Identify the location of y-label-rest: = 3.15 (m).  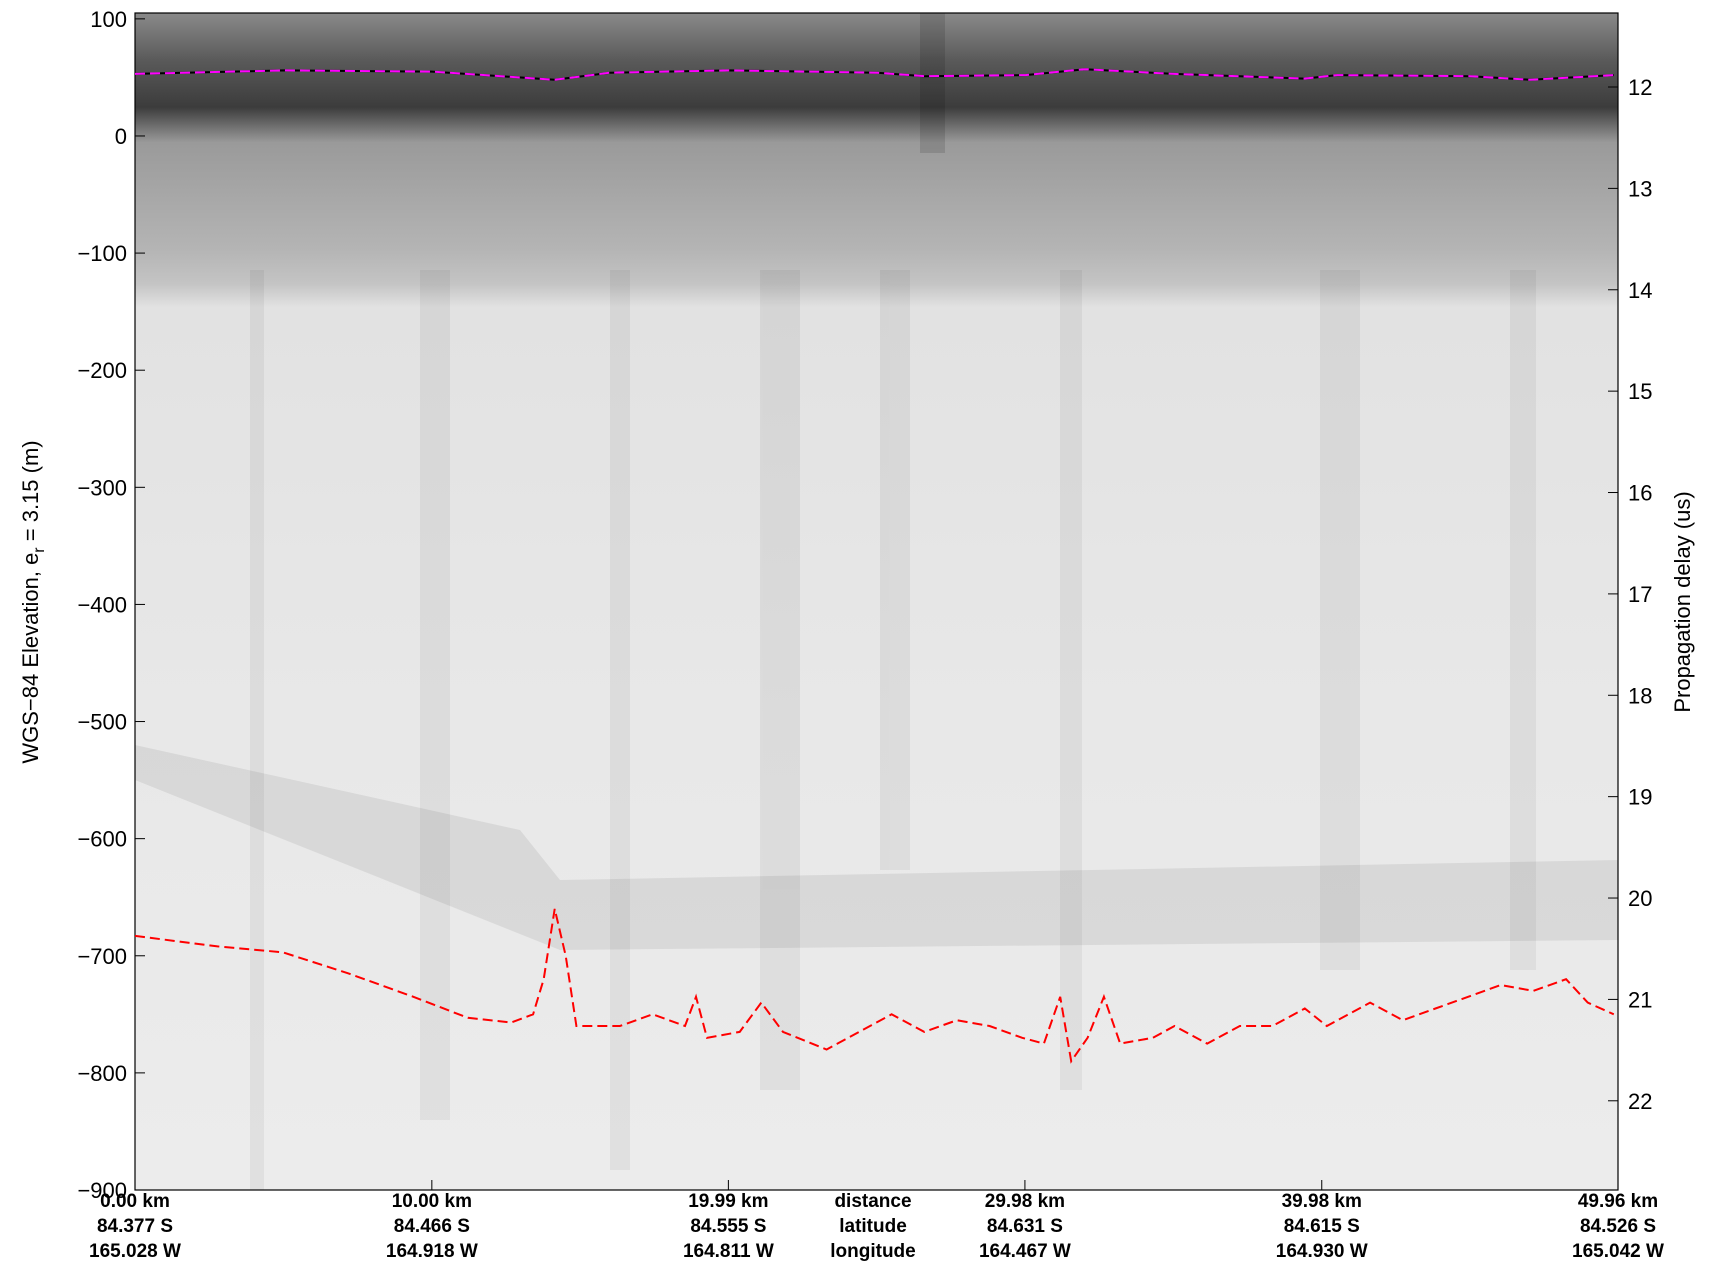
(30, 493).